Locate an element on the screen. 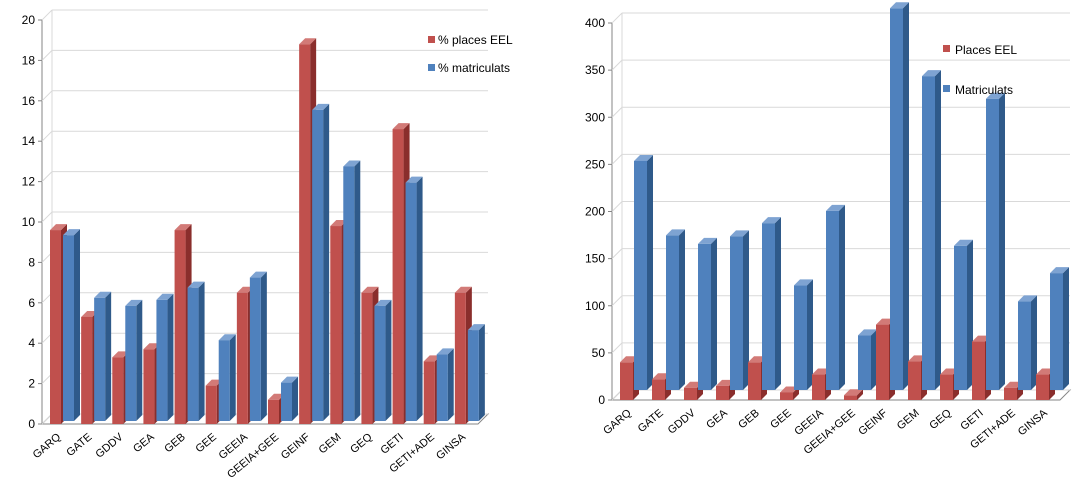 This screenshot has height=494, width=1087. legend-label-places: % places EEL is located at coordinates (475, 40).